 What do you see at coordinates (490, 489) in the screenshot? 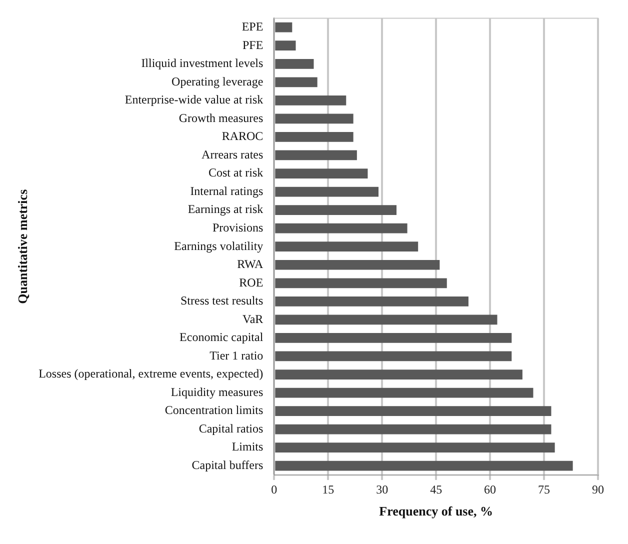
I see `x-tick-label: 60` at bounding box center [490, 489].